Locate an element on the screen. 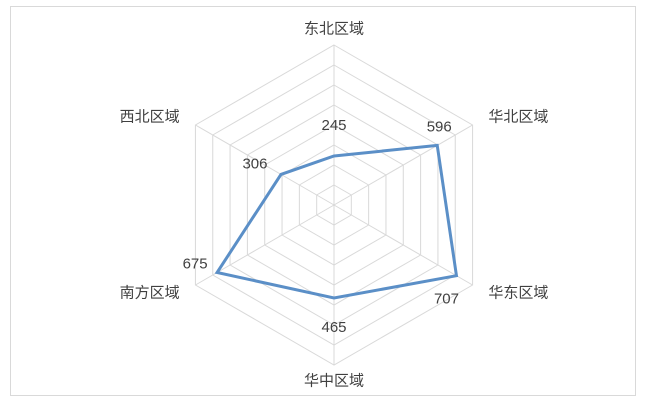 The width and height of the screenshot is (648, 402). category-label-3: 华中区域 is located at coordinates (334, 381).